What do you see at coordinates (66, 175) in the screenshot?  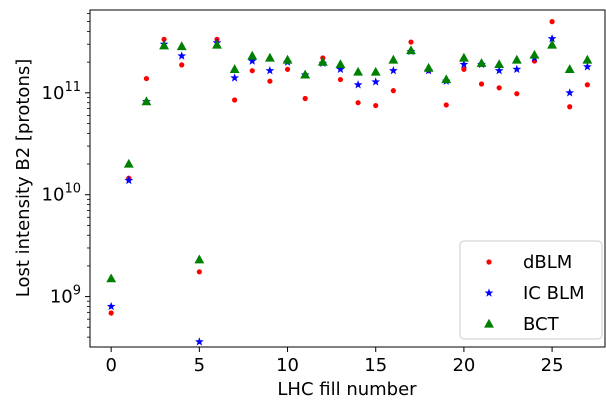 I see `y-axis-ticks: 109 1010 1011` at bounding box center [66, 175].